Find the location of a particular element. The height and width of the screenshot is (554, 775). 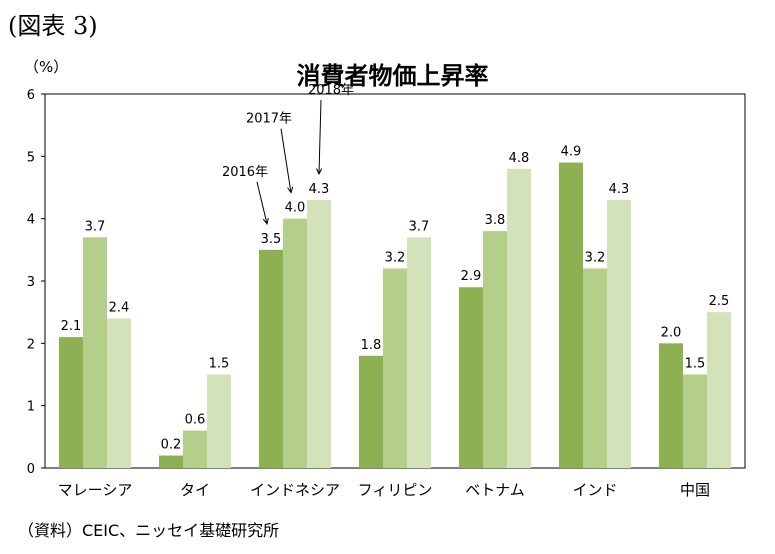

y-tick-label: 5 is located at coordinates (31, 157).